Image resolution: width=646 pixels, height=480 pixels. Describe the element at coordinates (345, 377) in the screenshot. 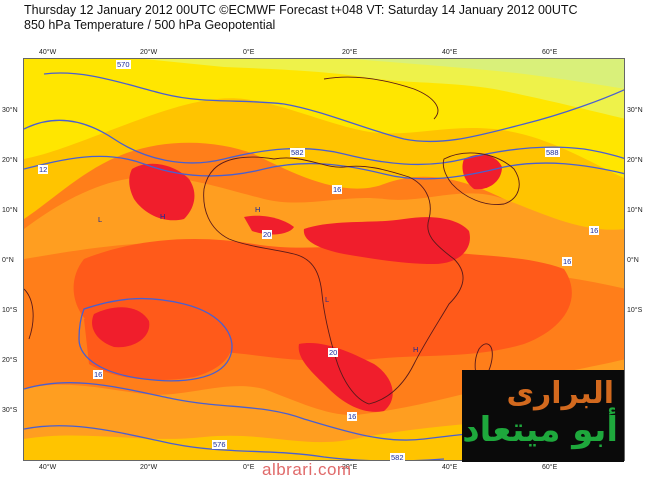

I see `hot-spot-southern-africa` at that location.